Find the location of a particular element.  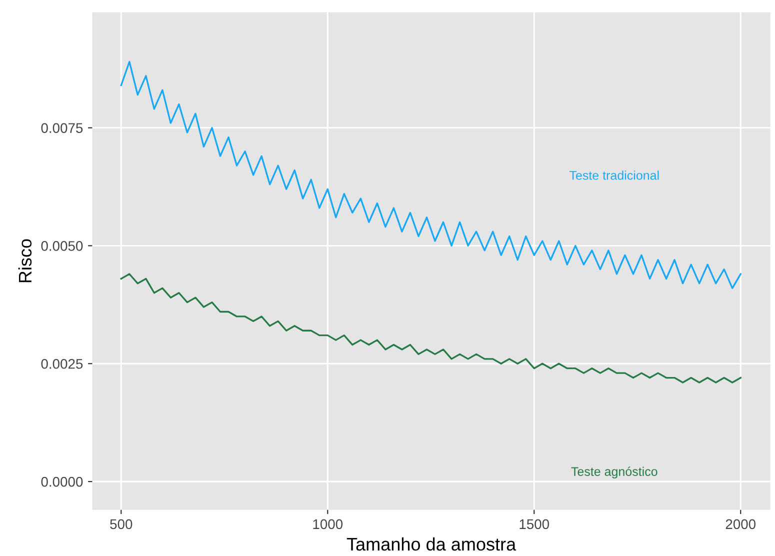

y-tick-label: 0.0000 is located at coordinates (62, 481).